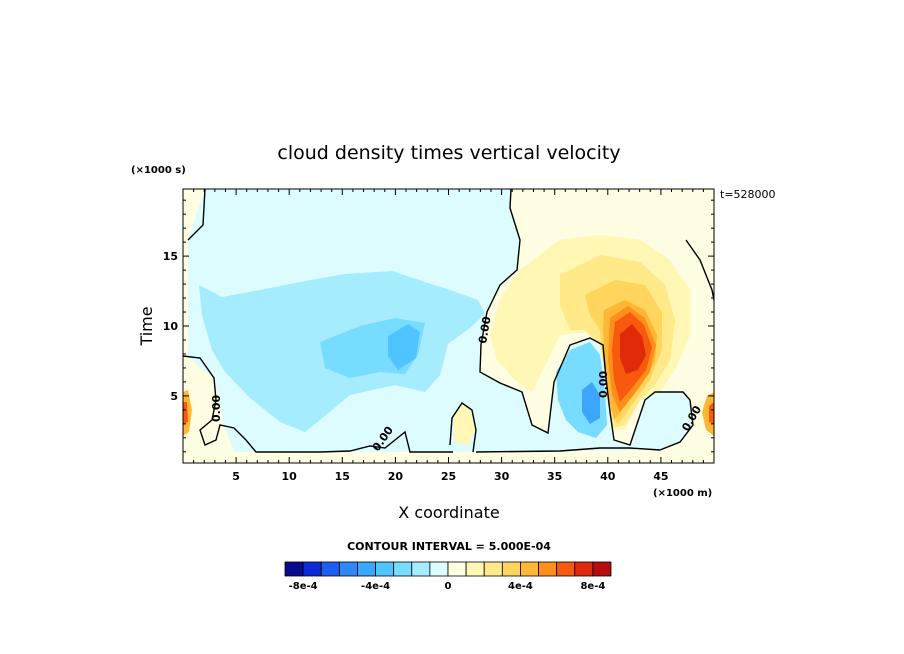  Describe the element at coordinates (464, 425) in the screenshot. I see `region-small-positive` at that location.